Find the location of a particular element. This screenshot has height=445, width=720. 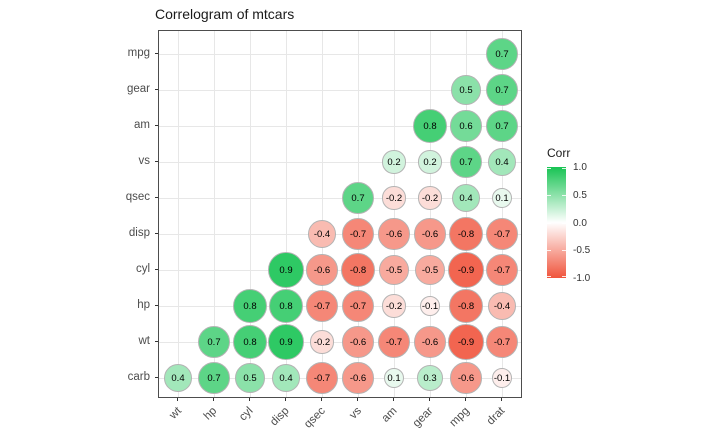

gridline-v-vs is located at coordinates (358, 214).